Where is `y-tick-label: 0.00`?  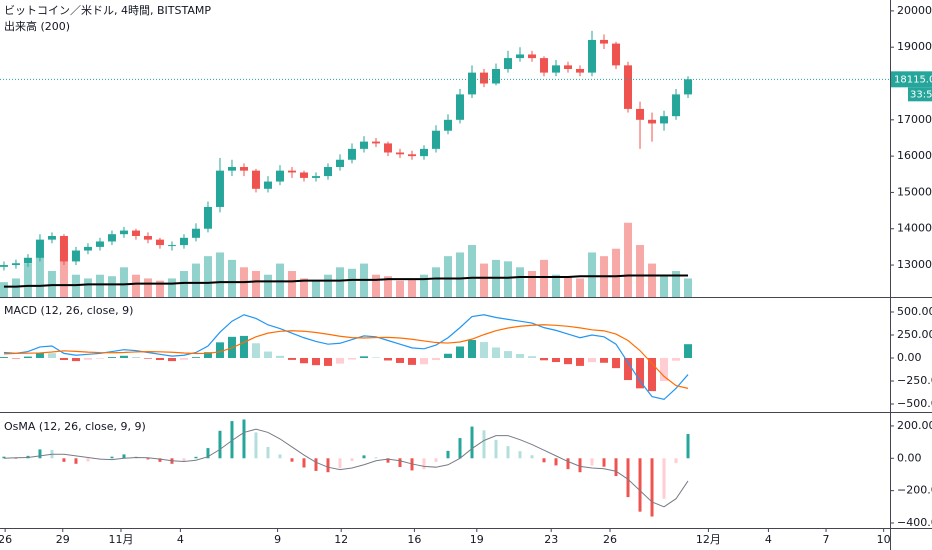 y-tick-label: 0.00 is located at coordinates (909, 357).